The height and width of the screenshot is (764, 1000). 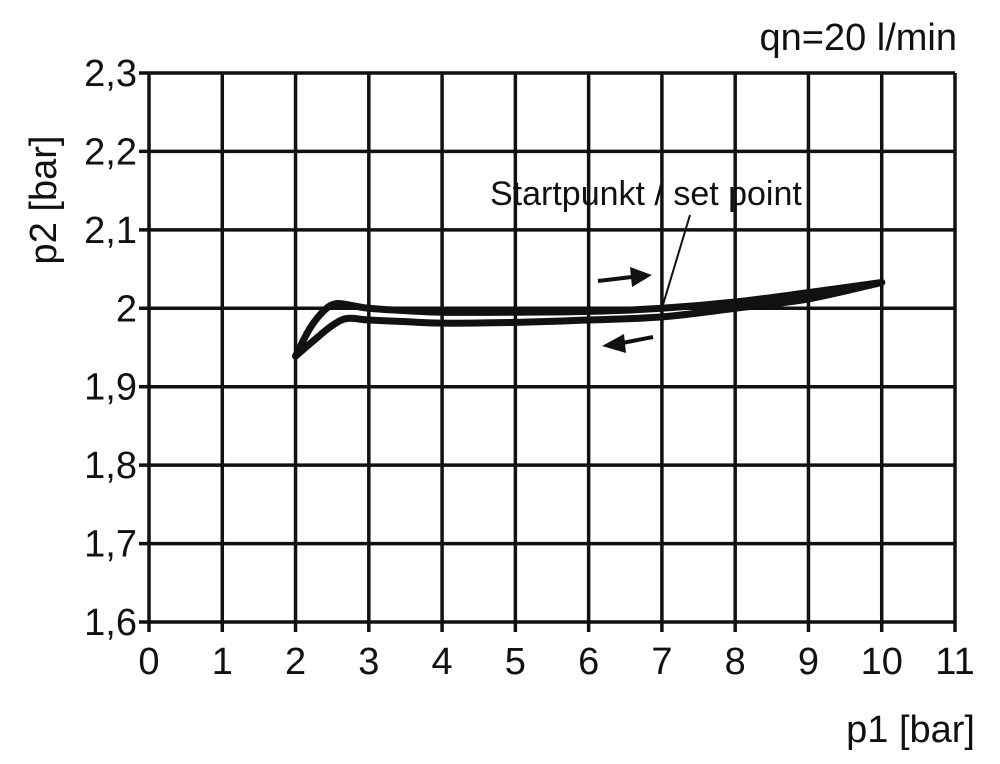 What do you see at coordinates (910, 730) in the screenshot?
I see `x-axis-label: p1 [bar]` at bounding box center [910, 730].